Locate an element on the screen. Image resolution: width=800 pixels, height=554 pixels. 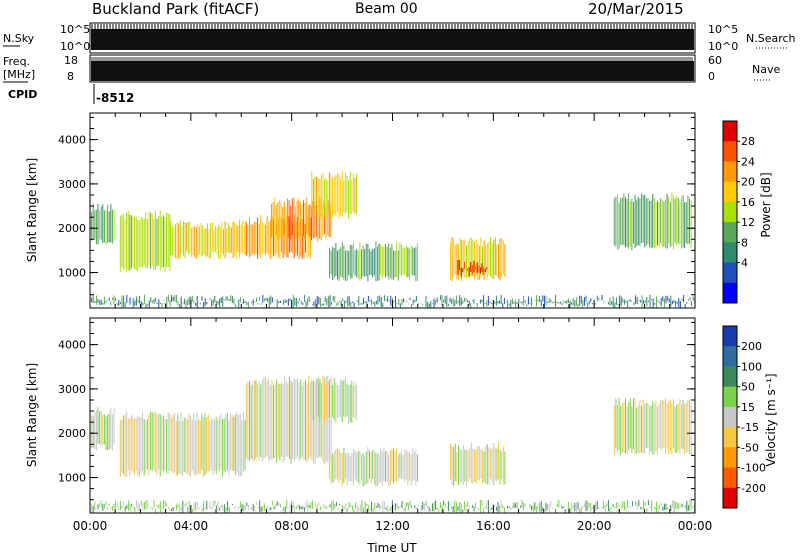
nave-tick-top: 60 is located at coordinates (715, 60).